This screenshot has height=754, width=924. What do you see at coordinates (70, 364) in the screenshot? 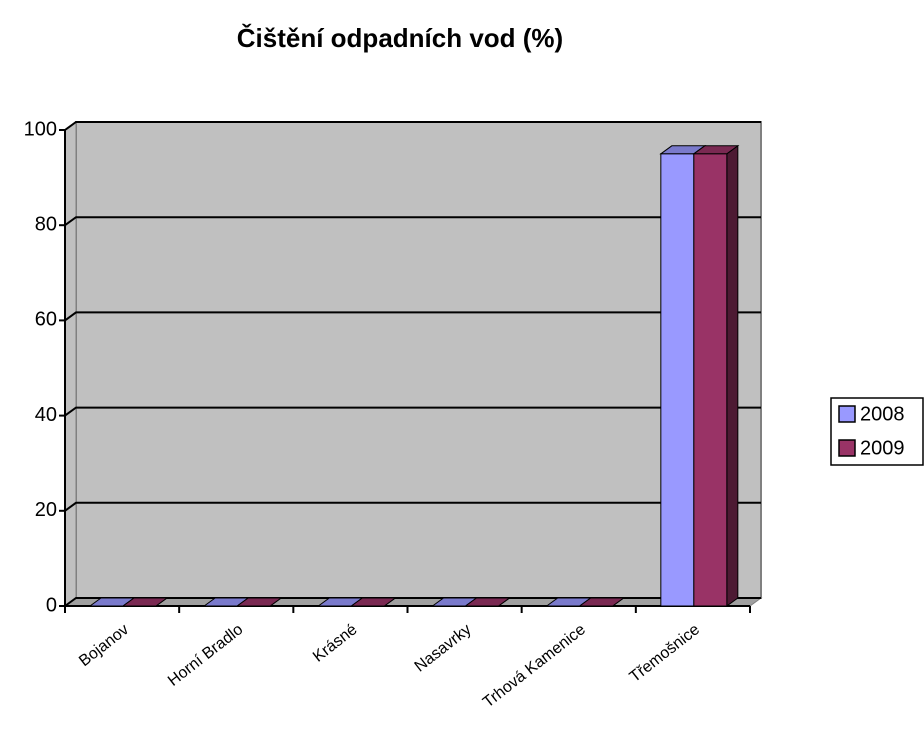
I see `side-wall` at bounding box center [70, 364].